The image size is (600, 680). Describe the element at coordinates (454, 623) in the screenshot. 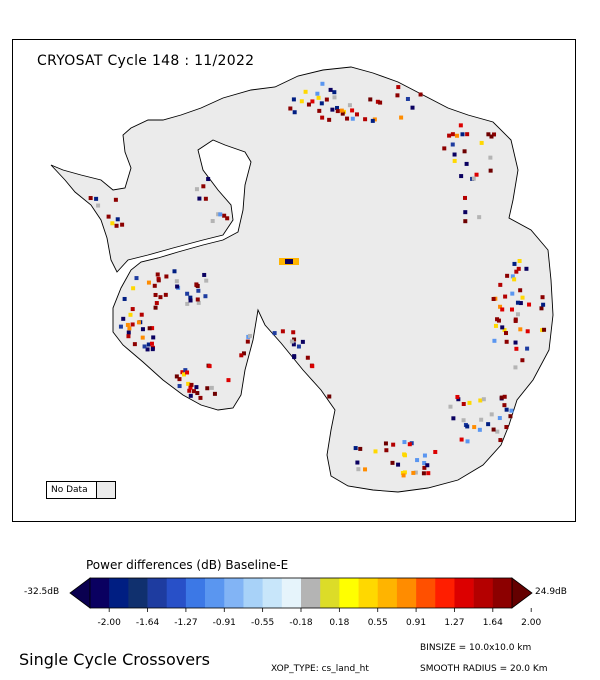

I see `colorbar-tick-label: 1.27` at that location.